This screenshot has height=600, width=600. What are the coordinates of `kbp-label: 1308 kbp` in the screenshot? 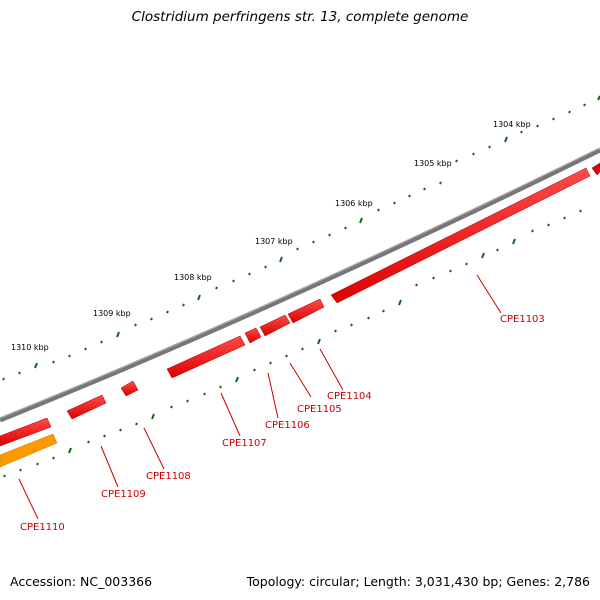 It's located at (193, 277).